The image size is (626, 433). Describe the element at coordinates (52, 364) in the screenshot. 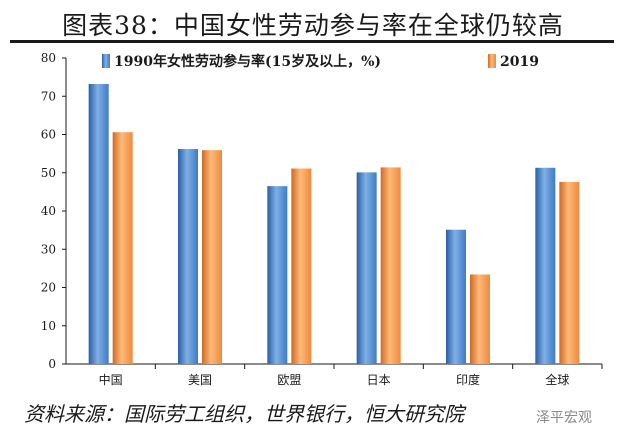

I see `y-tick-label: 0` at that location.